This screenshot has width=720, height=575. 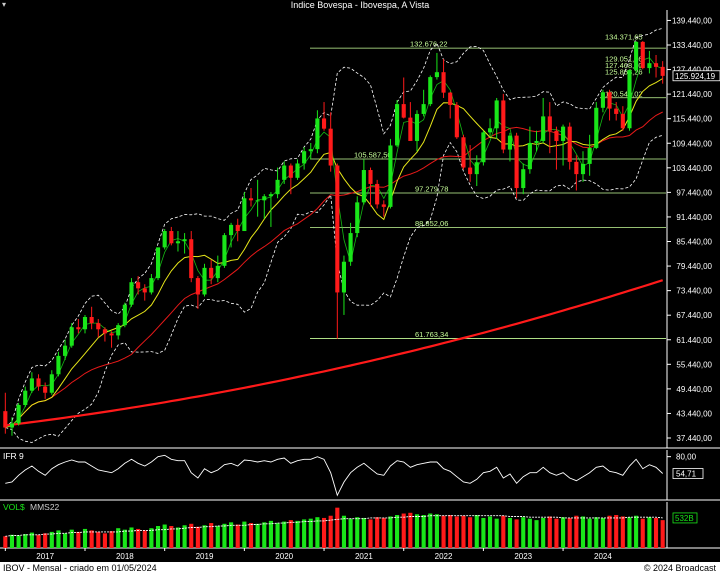 What do you see at coordinates (686, 474) in the screenshot?
I see `ifr-last-label: 54,71` at bounding box center [686, 474].